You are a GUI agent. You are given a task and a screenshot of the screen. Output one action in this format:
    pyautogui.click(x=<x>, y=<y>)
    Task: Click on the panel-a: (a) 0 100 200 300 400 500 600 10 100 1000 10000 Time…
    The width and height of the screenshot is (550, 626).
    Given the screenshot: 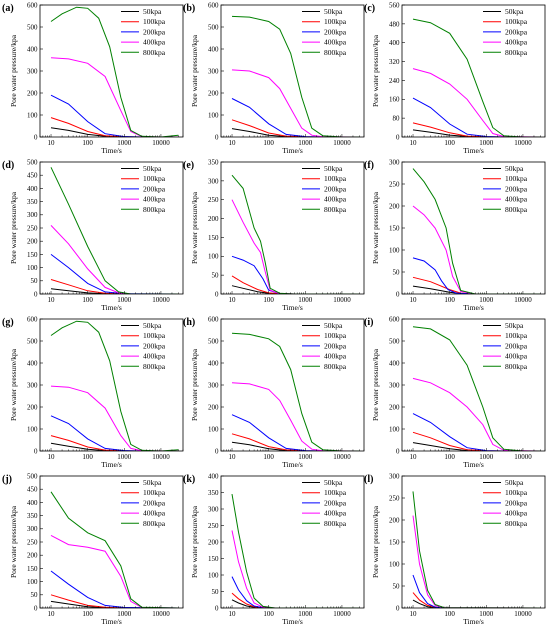 What is the action you would take?
    pyautogui.click(x=93, y=78)
    